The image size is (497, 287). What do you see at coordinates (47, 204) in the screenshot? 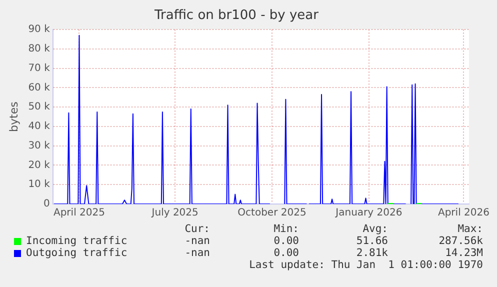
I see `y-tick-label: 0` at bounding box center [47, 204].